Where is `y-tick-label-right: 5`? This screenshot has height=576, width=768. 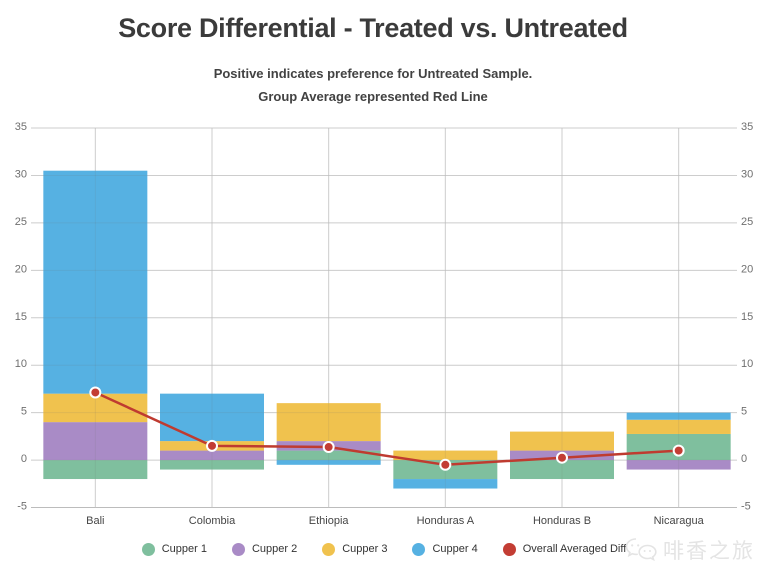 y-tick-label-right: 5 is located at coordinates (744, 412).